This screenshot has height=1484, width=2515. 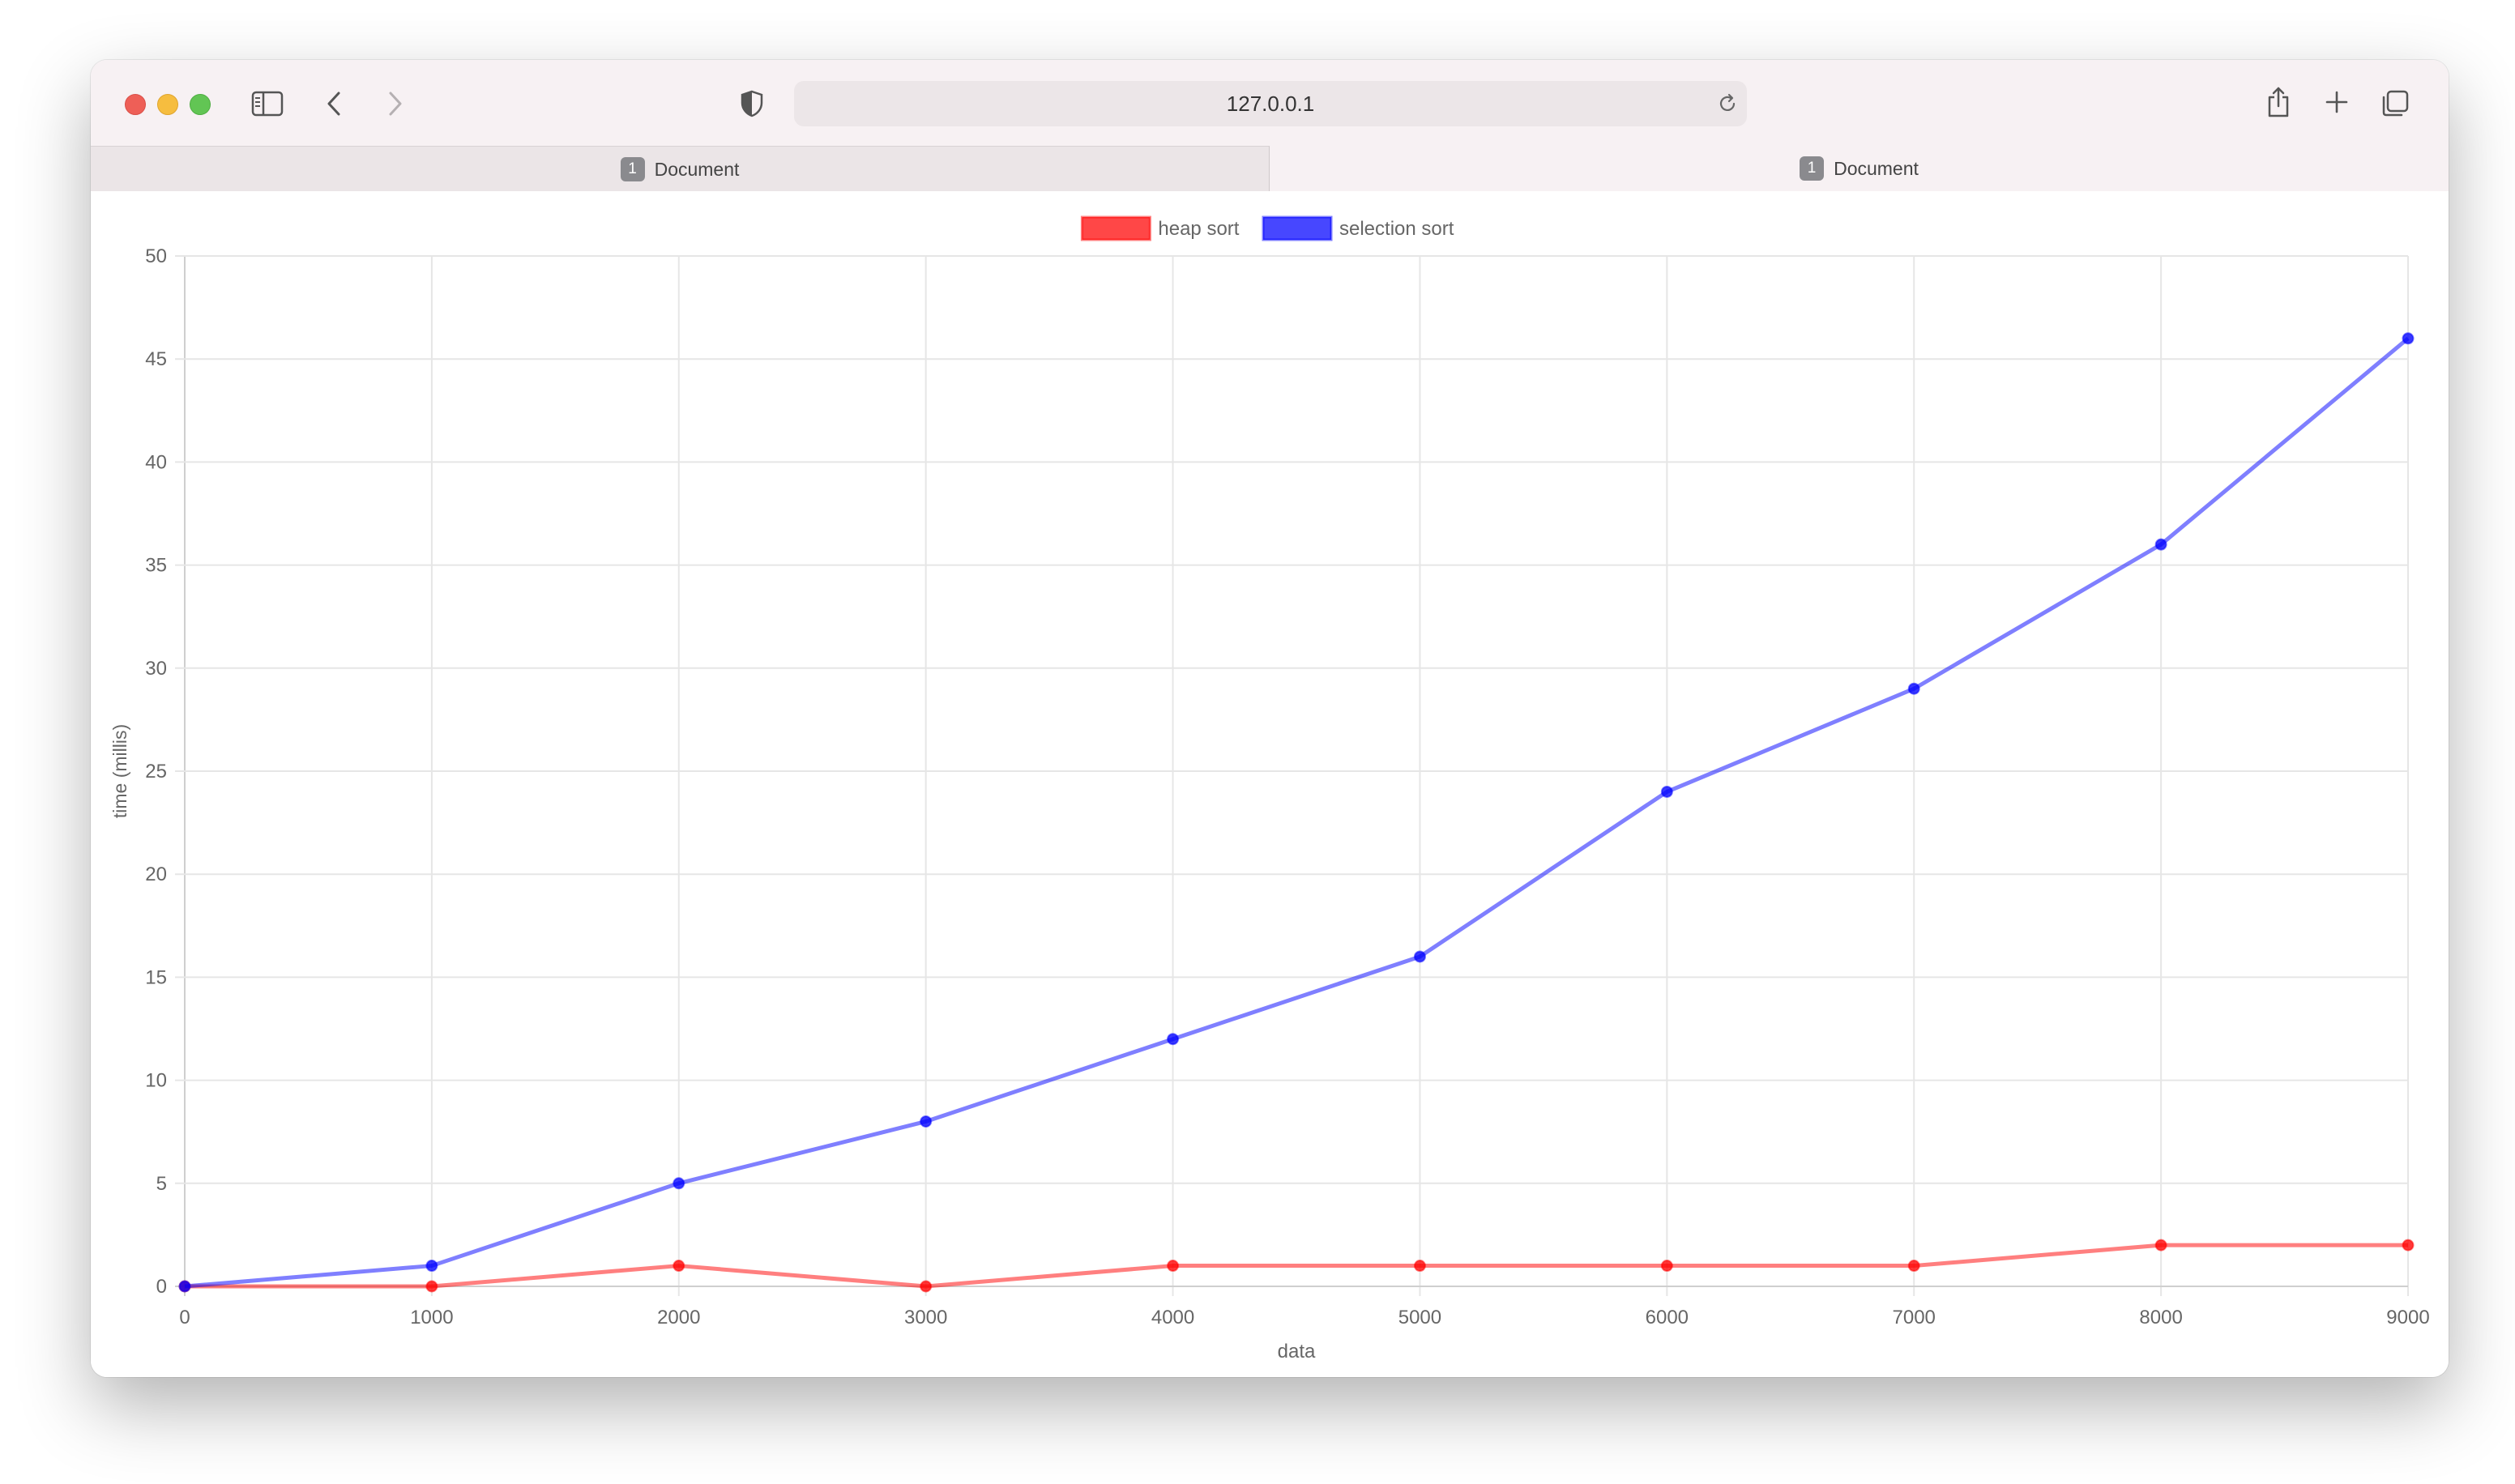 What do you see at coordinates (1420, 1317) in the screenshot?
I see `x-tick-label: 5000` at bounding box center [1420, 1317].